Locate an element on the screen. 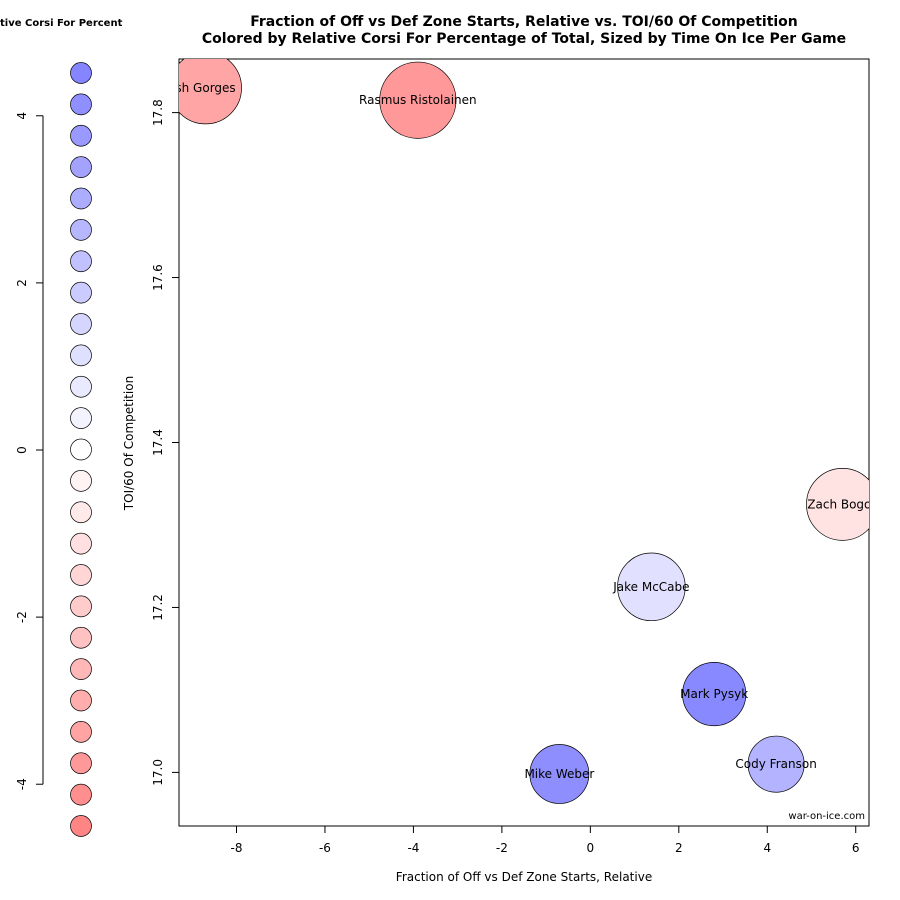 The image size is (900, 900). x-tick-label: 6 is located at coordinates (856, 848).